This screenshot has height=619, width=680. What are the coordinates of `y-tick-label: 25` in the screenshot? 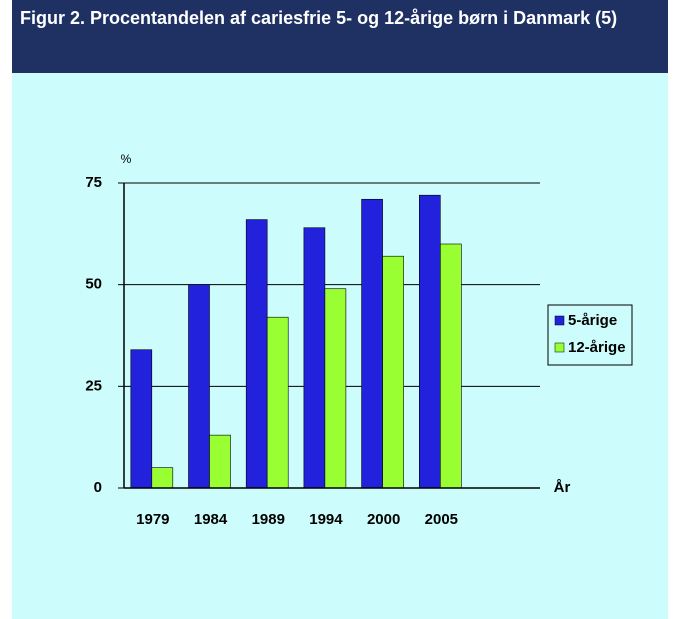 It's located at (93, 385).